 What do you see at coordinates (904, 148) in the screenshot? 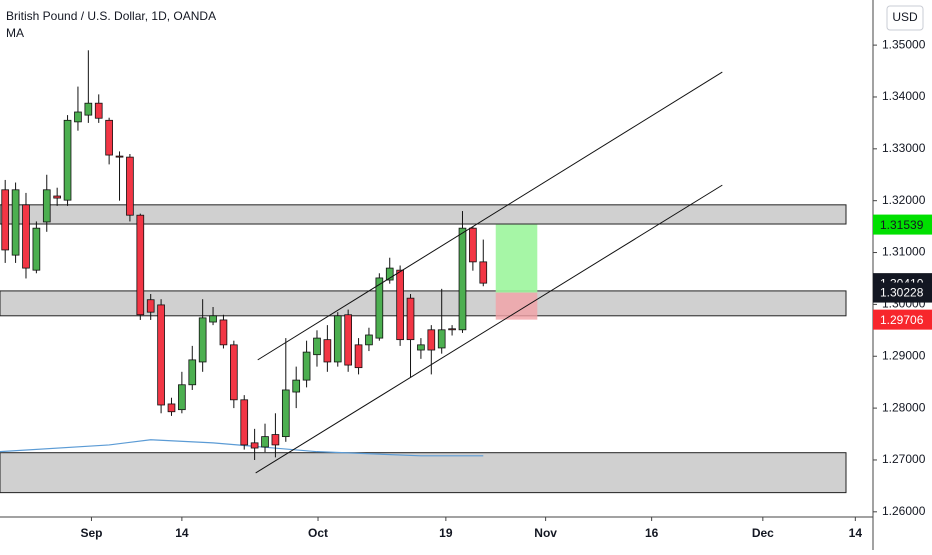
I see `y-tick-label: 1.33000` at bounding box center [904, 148].